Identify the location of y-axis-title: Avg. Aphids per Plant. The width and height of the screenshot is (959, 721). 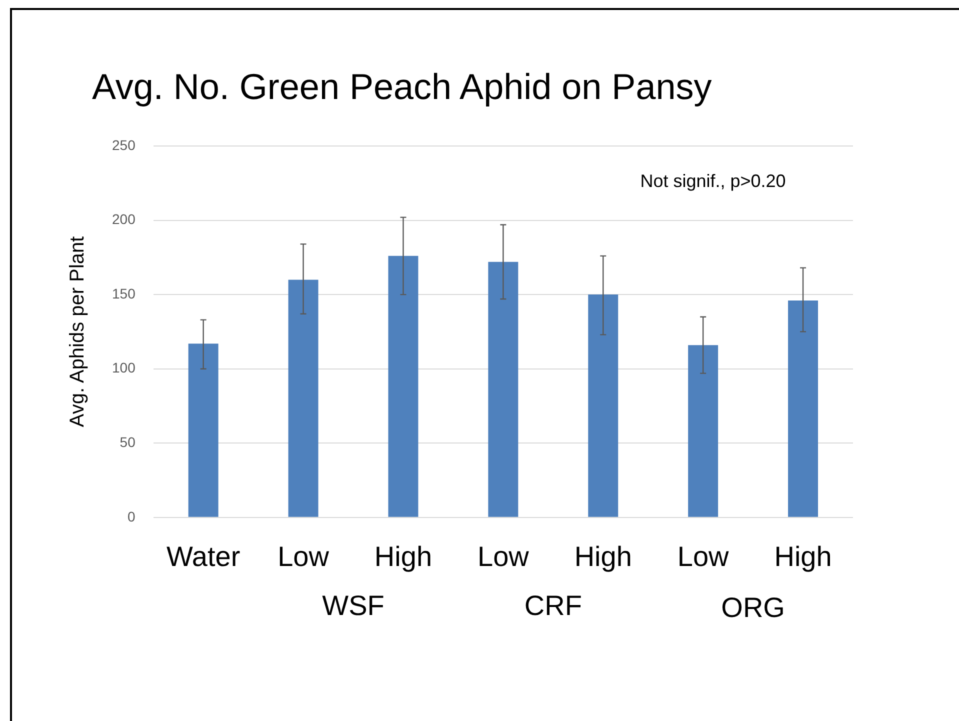
(77, 332).